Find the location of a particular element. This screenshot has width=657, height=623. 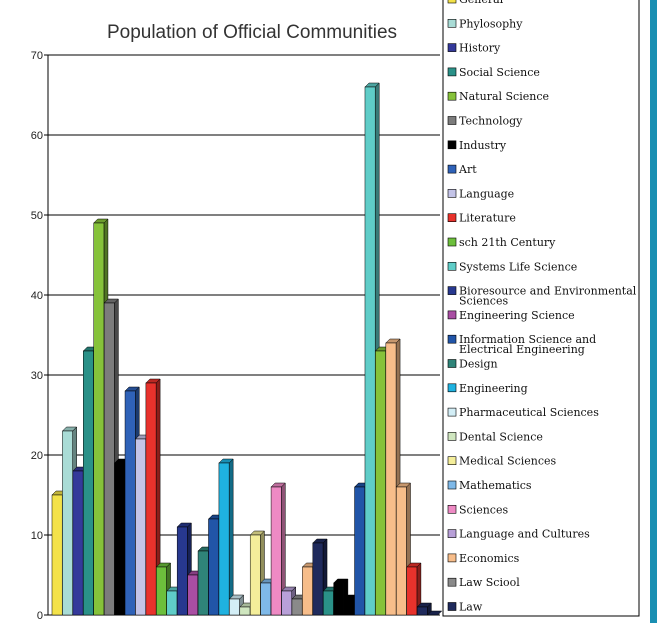

legend-item: sch 21th Century is located at coordinates (501, 242).